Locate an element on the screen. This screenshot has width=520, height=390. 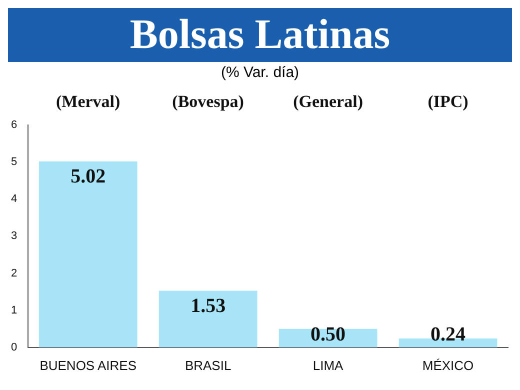
y-tick-label: 6 is located at coordinates (14, 125).